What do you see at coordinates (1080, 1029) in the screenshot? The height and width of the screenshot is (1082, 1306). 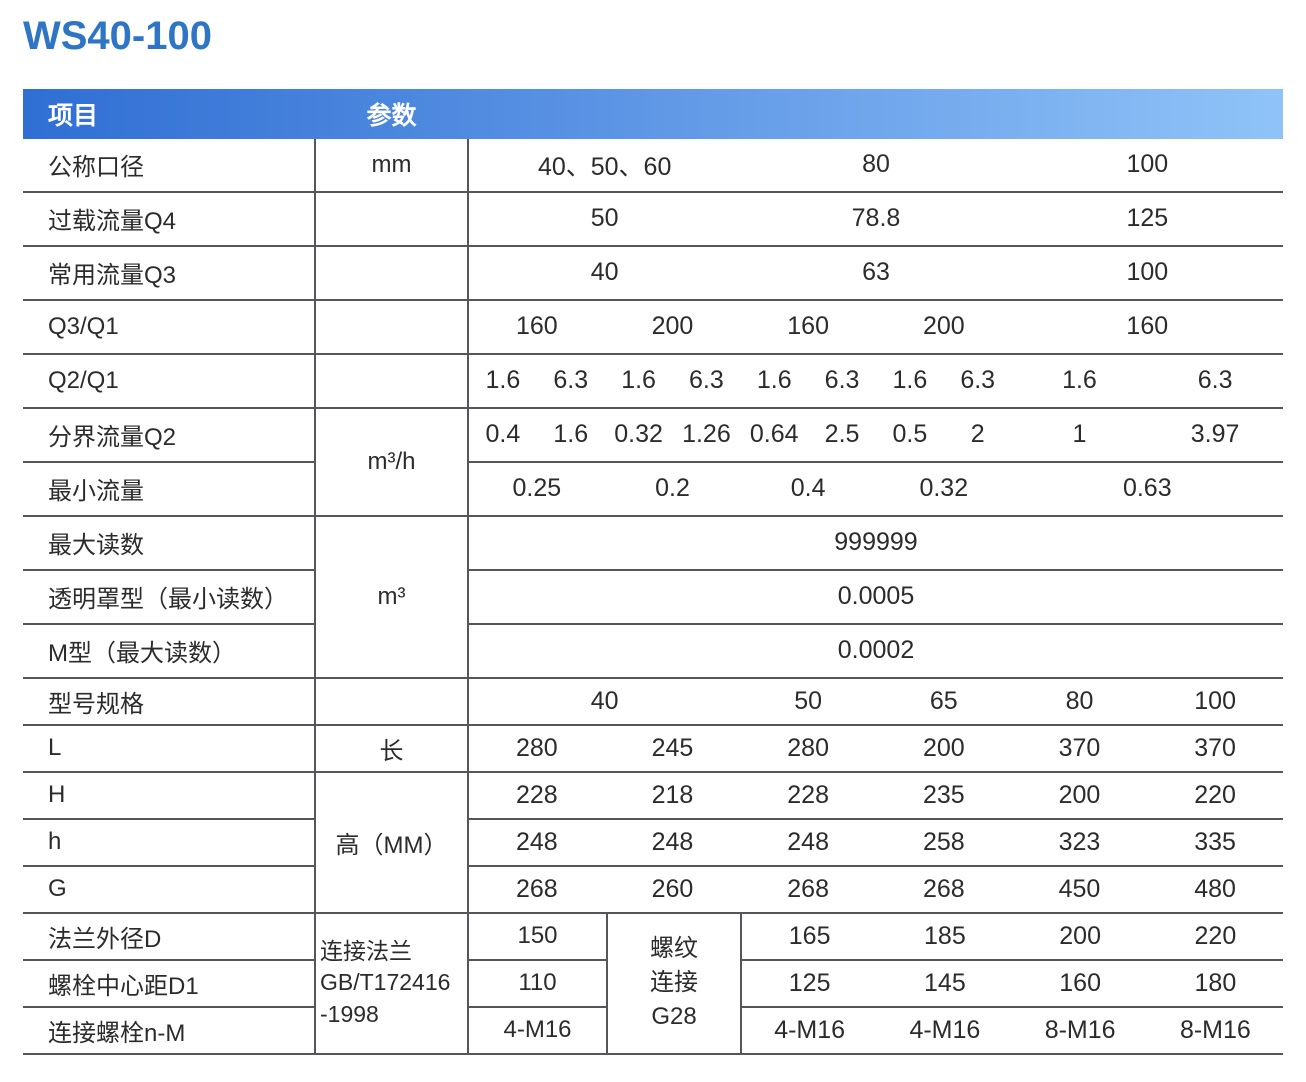 I see `value-cell: 8-M16` at bounding box center [1080, 1029].